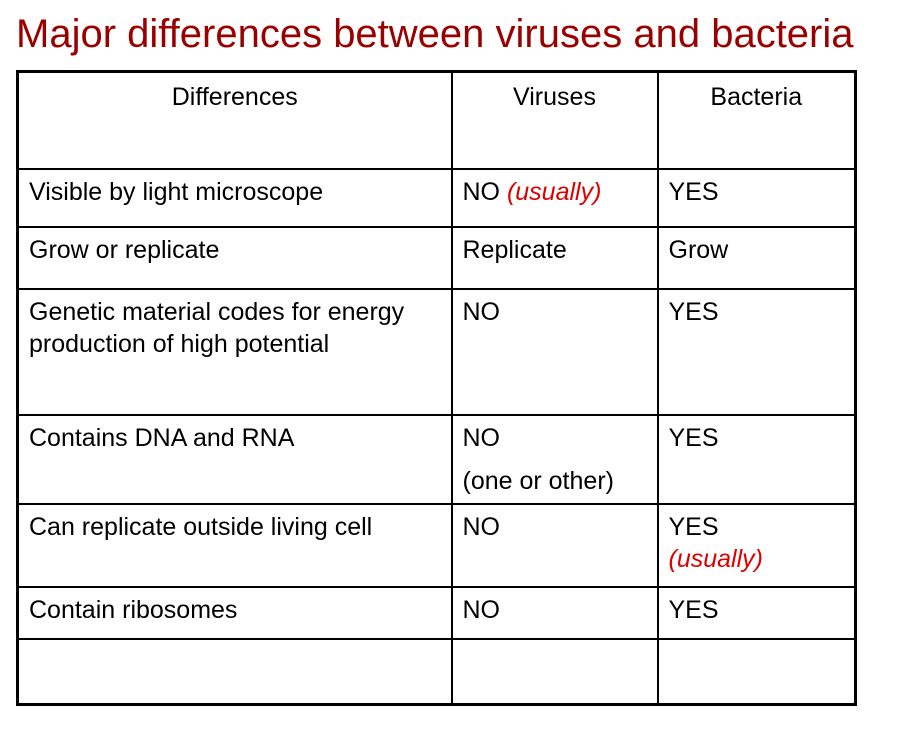  Describe the element at coordinates (234, 257) in the screenshot. I see `difference-cell: Grow or replicate` at that location.